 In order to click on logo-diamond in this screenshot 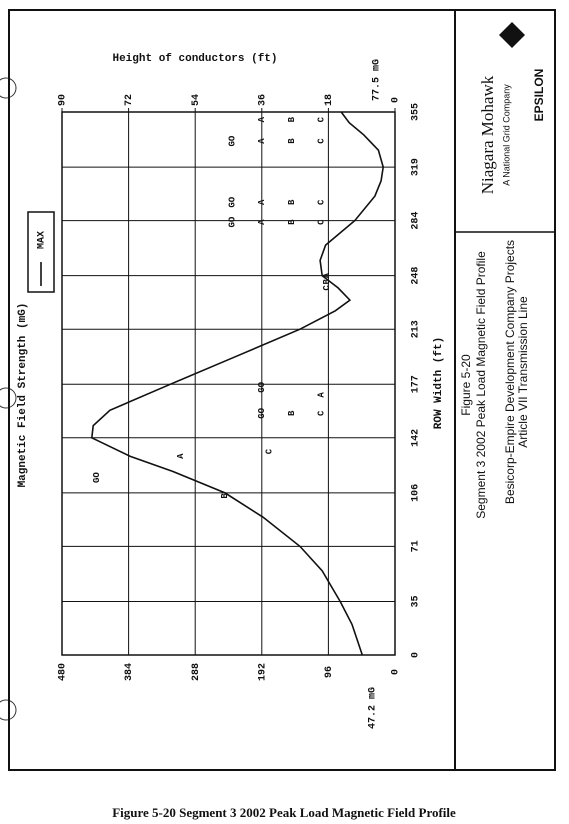, I will do `click(512, 35)`.